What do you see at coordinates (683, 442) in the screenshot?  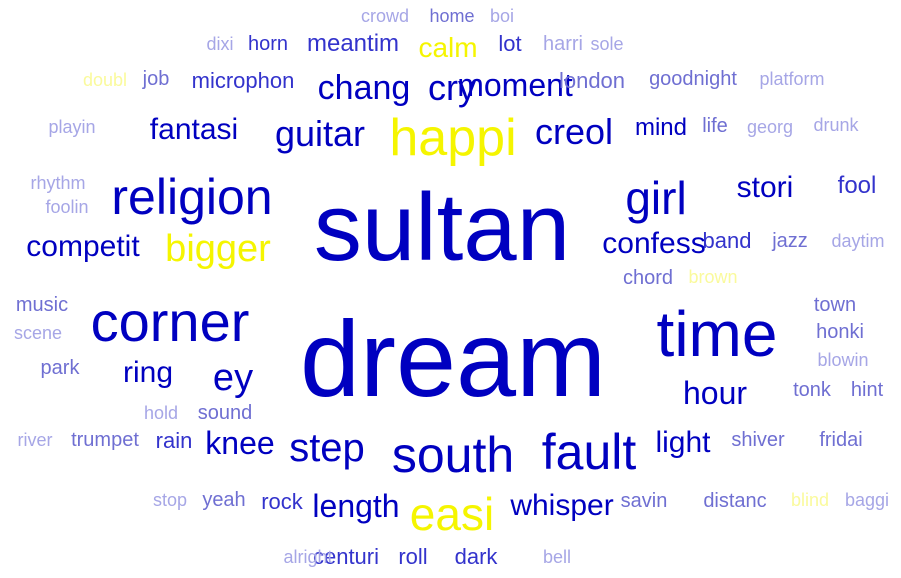 I see `cloud-word-light: light` at bounding box center [683, 442].